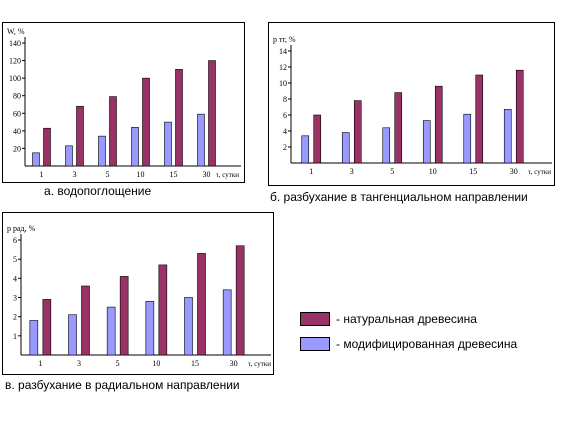  Describe the element at coordinates (315, 344) in the screenshot. I see `legend-swatch-modified` at that location.